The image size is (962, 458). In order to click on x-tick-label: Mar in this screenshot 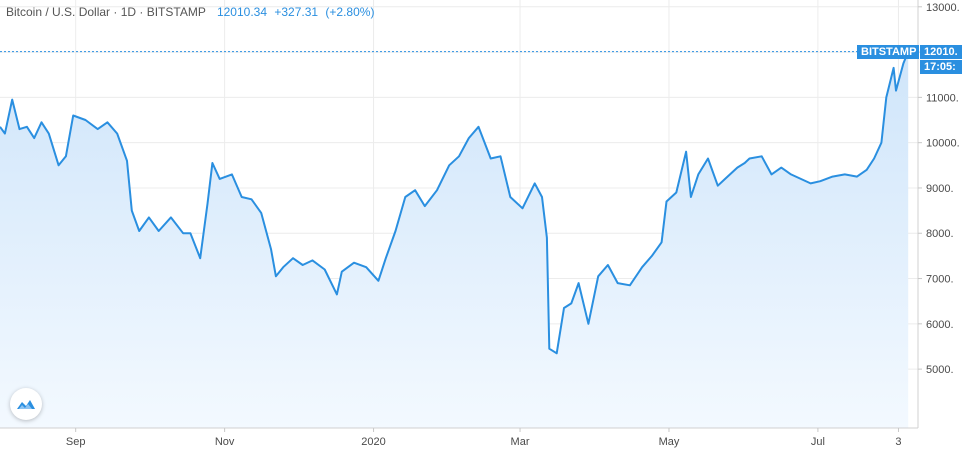, I will do `click(520, 442)`.